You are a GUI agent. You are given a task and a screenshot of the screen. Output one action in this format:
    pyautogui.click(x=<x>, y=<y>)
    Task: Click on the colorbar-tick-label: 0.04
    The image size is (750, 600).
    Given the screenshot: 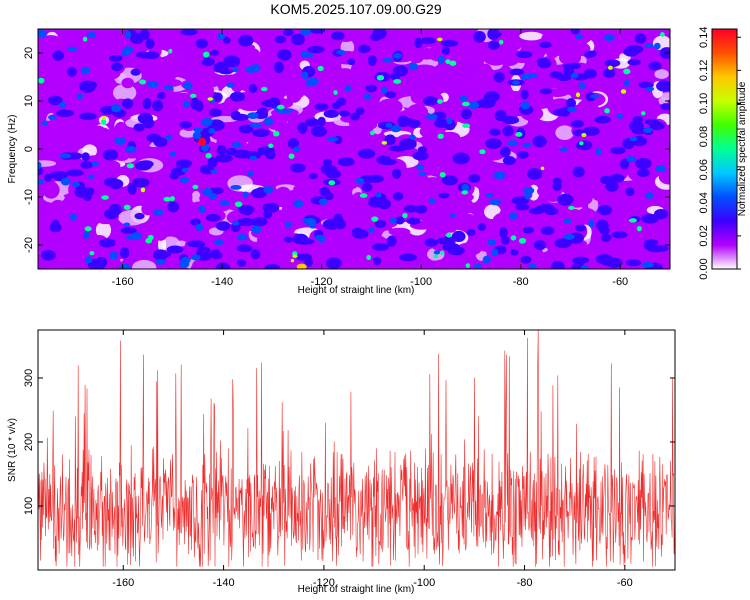 What is the action you would take?
    pyautogui.click(x=704, y=202)
    